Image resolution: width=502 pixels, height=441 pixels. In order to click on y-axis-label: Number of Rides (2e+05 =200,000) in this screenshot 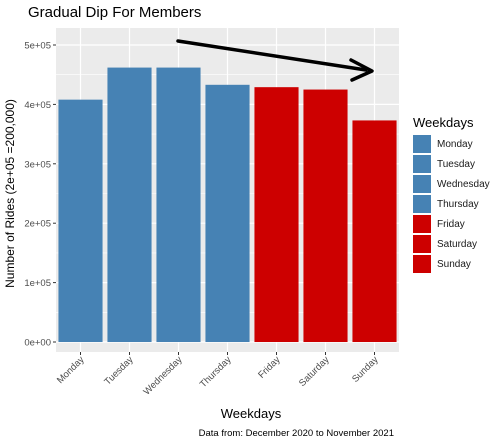, I will do `click(10, 193)`.